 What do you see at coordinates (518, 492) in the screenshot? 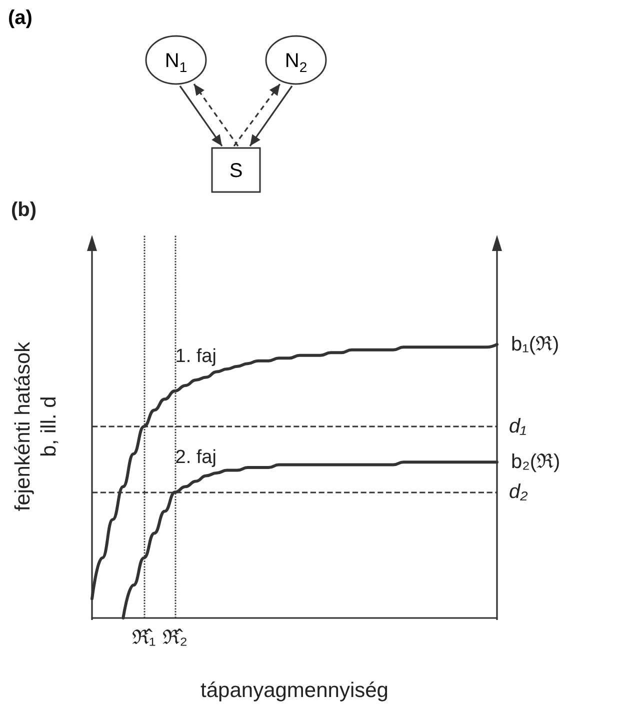
I see `ref-line-label: d₂` at bounding box center [518, 492].